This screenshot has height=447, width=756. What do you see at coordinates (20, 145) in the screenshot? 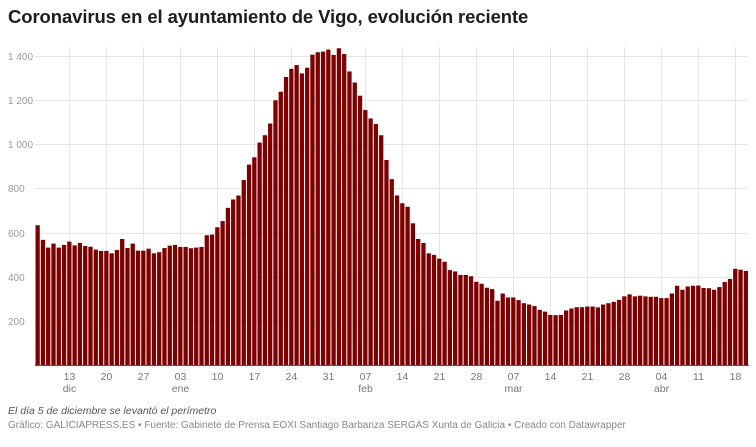
I see `y-tick-label: 1 000` at bounding box center [20, 145].